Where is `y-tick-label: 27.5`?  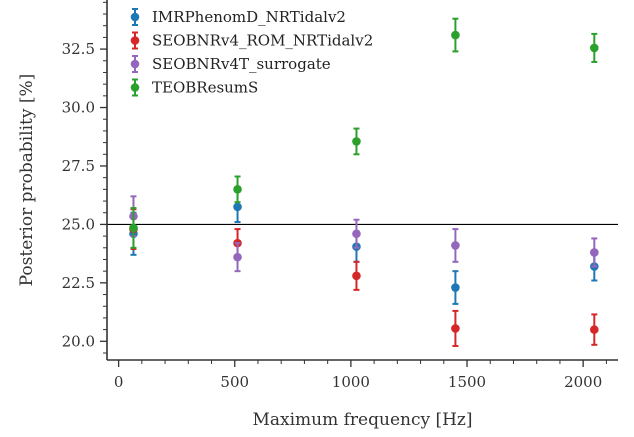 y-tick-label: 27.5 is located at coordinates (78, 166).